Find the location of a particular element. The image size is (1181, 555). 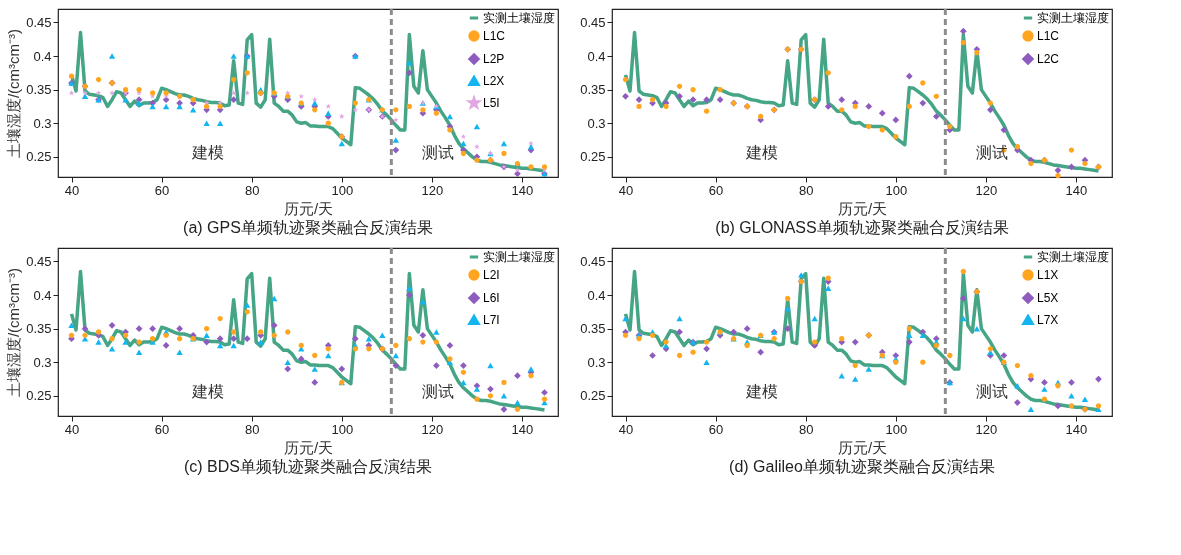

legend-label: L2I is located at coordinates (491, 275).